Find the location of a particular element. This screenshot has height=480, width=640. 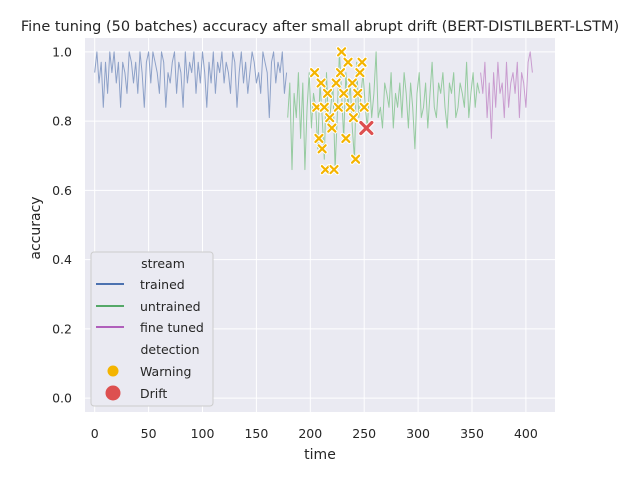

legend-warning-swatch is located at coordinates (113, 371).